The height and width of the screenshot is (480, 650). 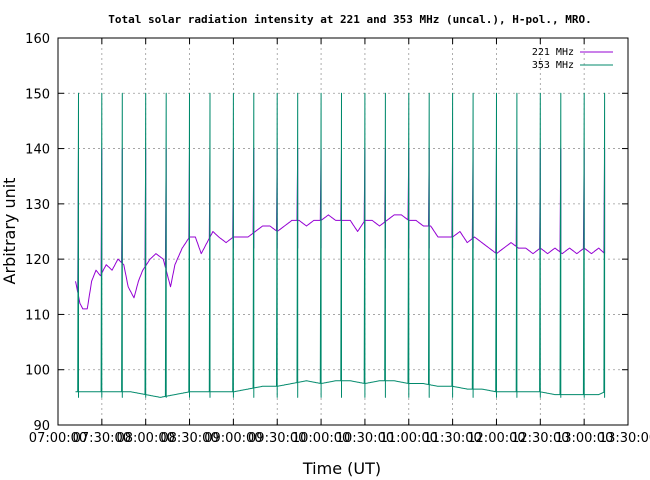 I want to click on y-tick-label: 130, so click(x=37, y=205).